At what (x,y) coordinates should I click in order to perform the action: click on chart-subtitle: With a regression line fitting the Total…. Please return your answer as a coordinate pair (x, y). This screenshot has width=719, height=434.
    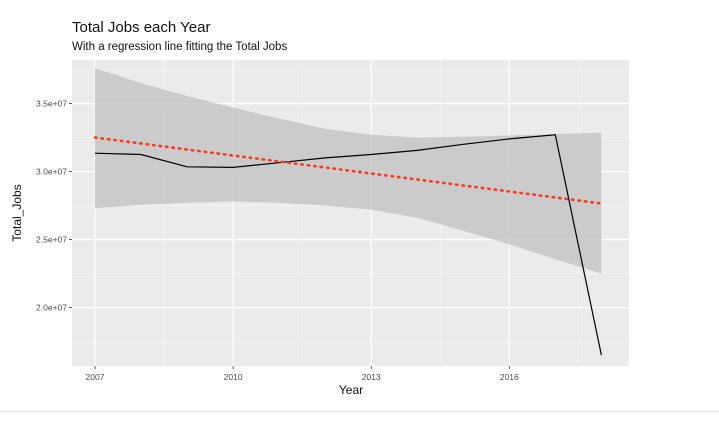
    Looking at the image, I should click on (179, 47).